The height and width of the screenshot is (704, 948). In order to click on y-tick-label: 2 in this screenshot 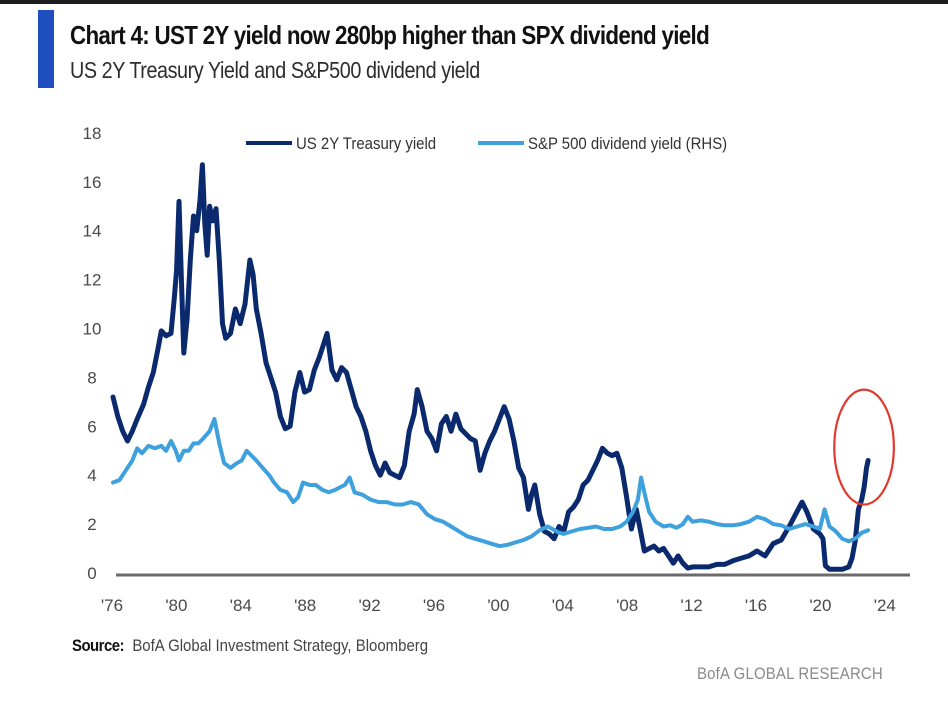, I will do `click(91, 524)`.